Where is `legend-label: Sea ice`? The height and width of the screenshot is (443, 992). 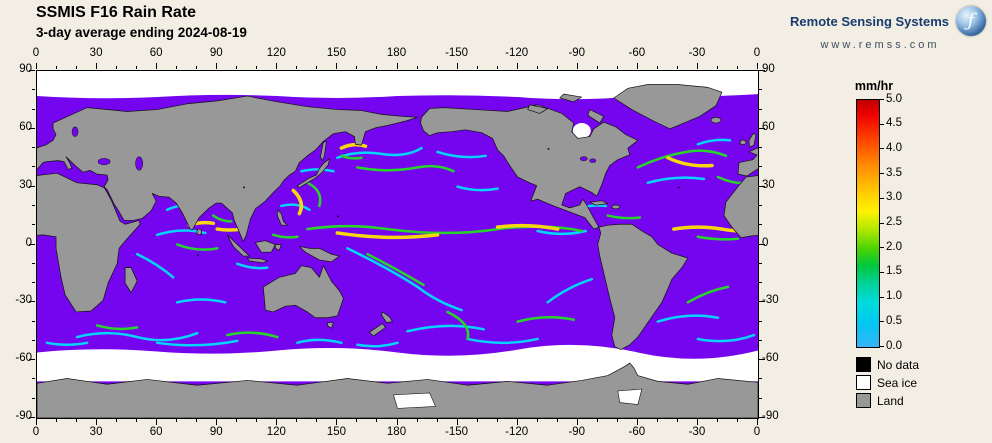 legend-label: Sea ice is located at coordinates (897, 382).